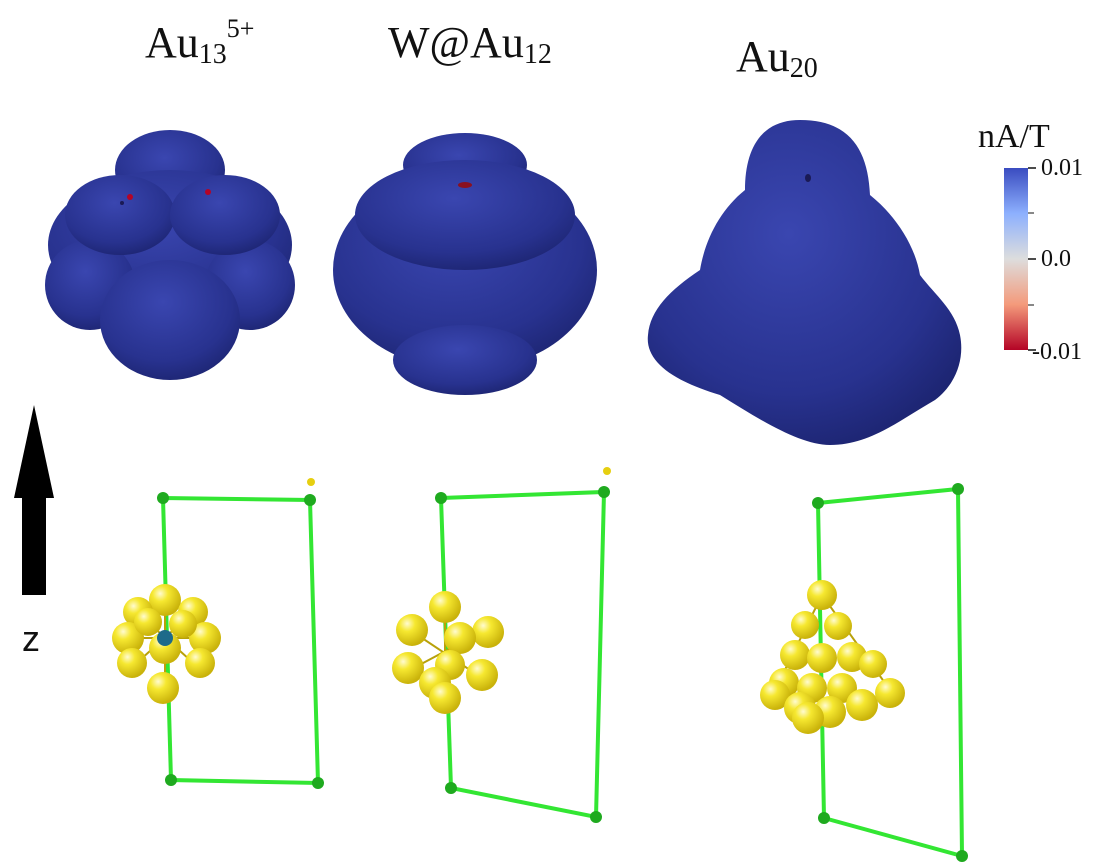 The height and width of the screenshot is (863, 1113). I want to click on cell-vertices-au13, so click(240, 640).